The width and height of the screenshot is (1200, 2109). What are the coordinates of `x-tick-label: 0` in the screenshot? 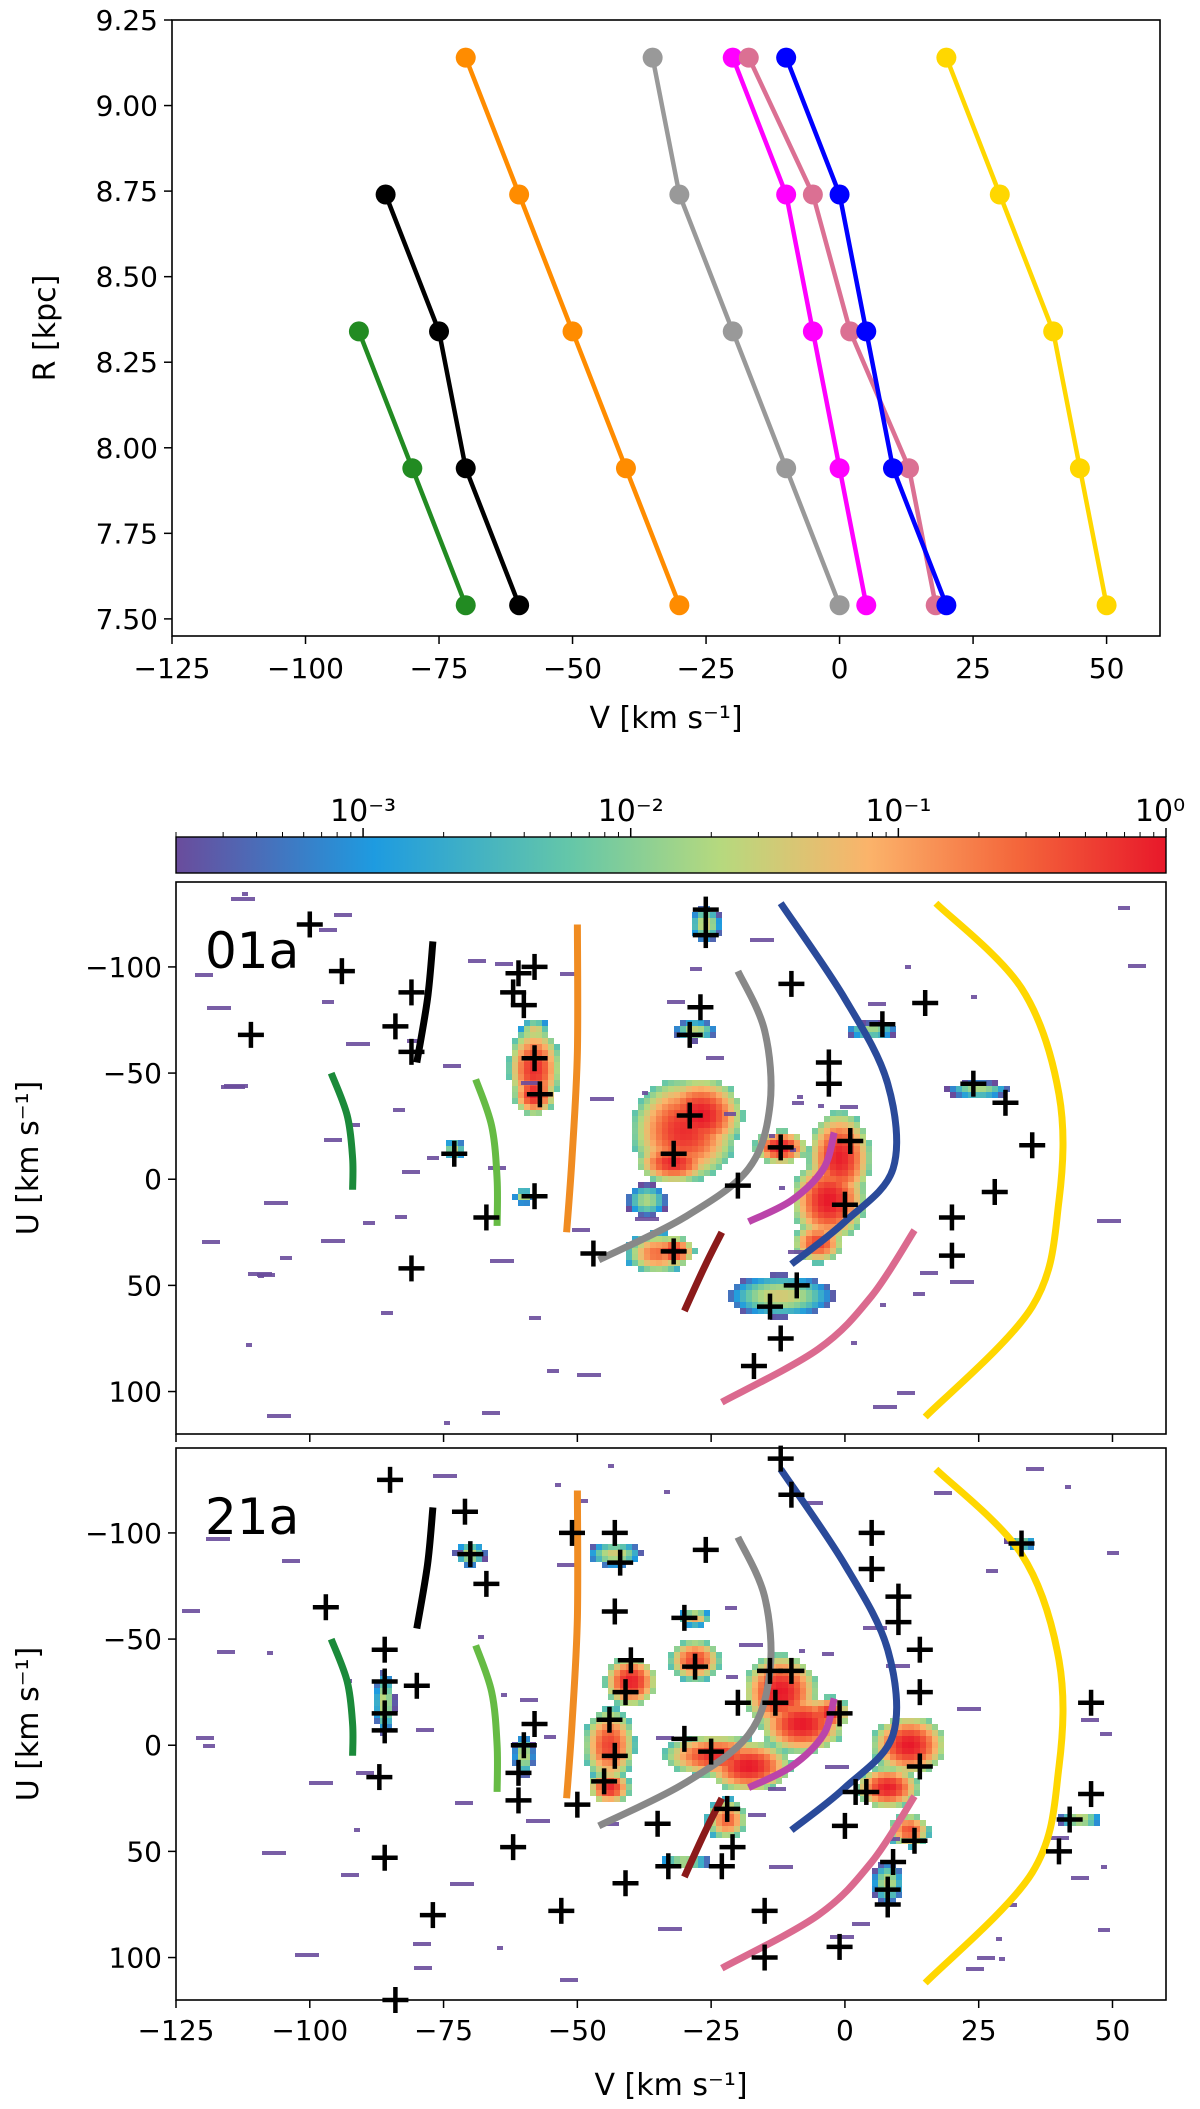 It's located at (840, 668).